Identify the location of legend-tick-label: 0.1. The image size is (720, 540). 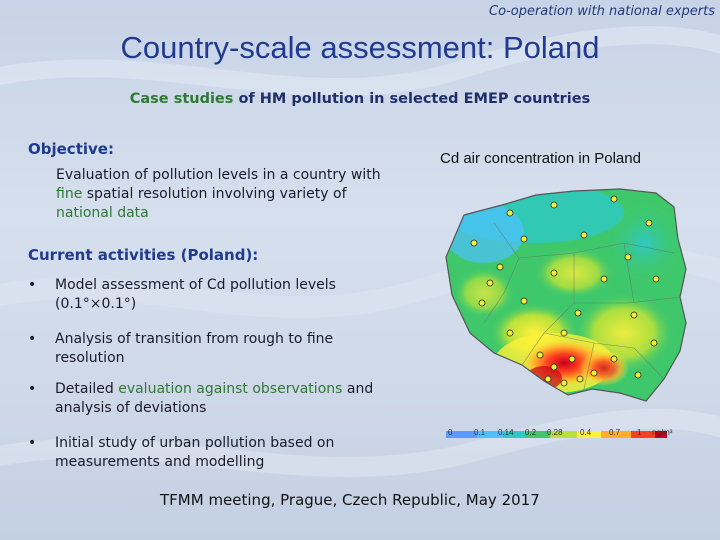
(480, 432).